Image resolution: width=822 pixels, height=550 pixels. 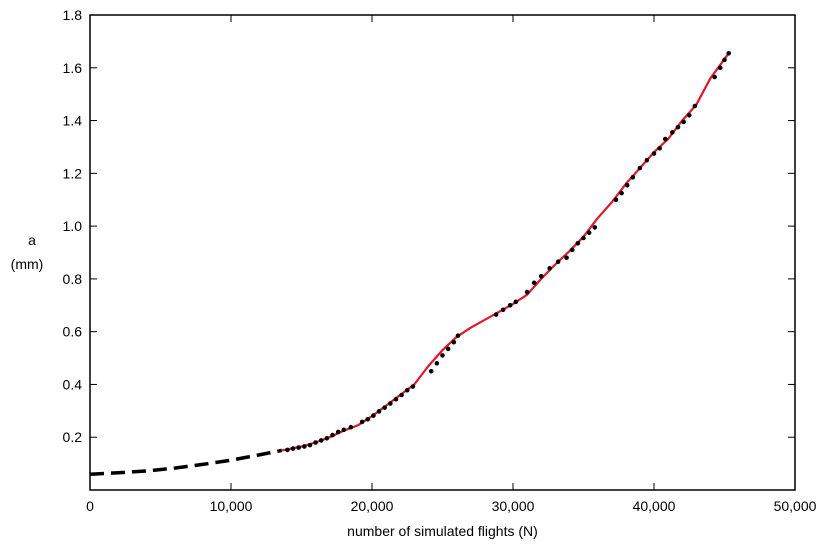 I want to click on x-tick-label: 30,000, so click(x=513, y=506).